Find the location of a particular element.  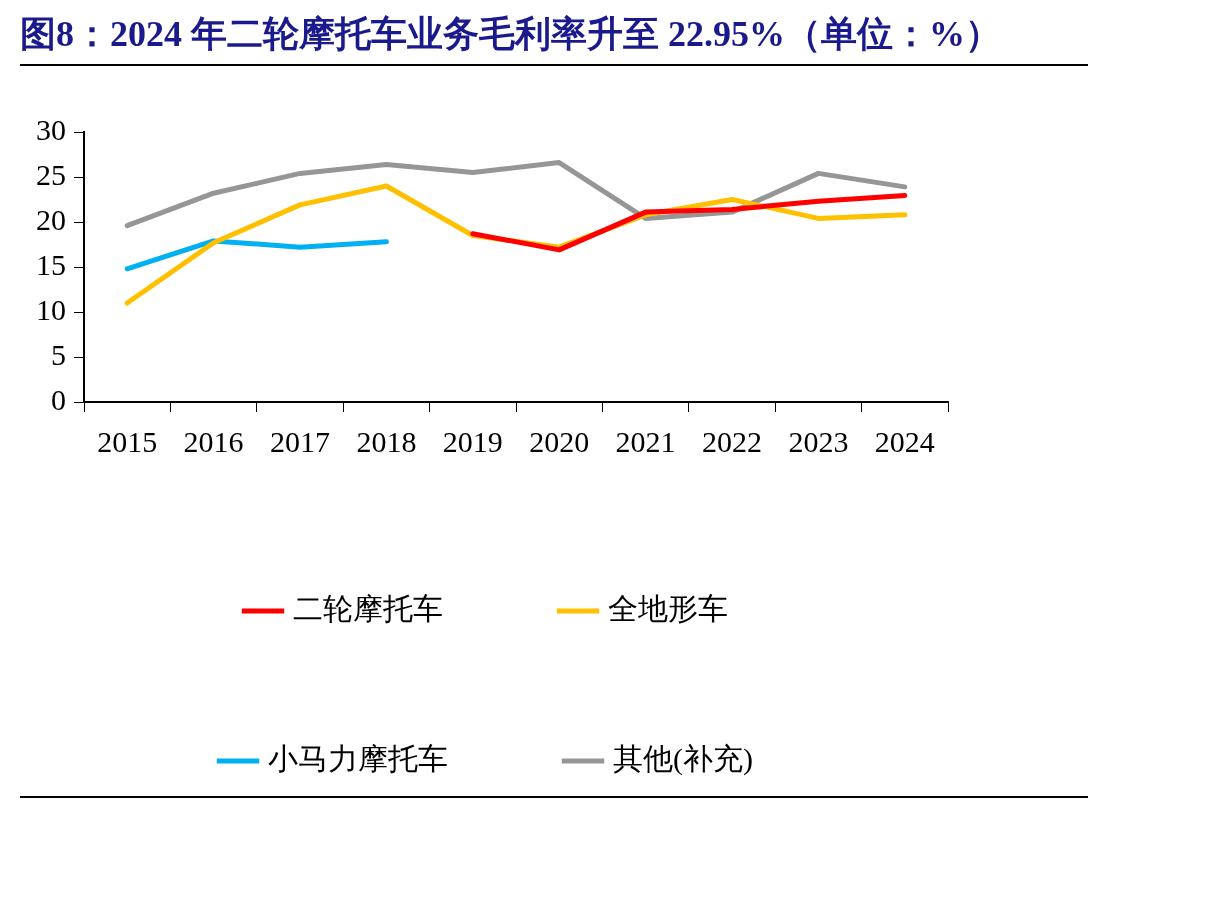

x-tick-label: 2021 is located at coordinates (645, 441).